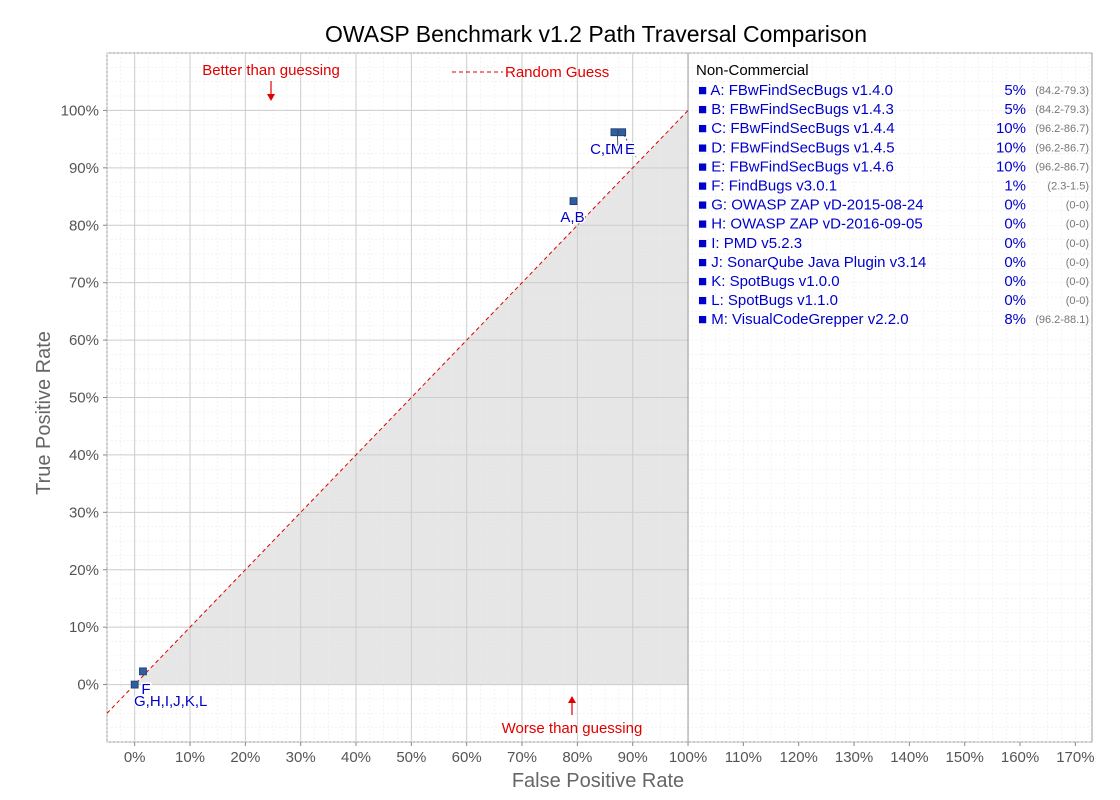 The height and width of the screenshot is (800, 1120). I want to click on x-tick-label: 20%, so click(245, 757).